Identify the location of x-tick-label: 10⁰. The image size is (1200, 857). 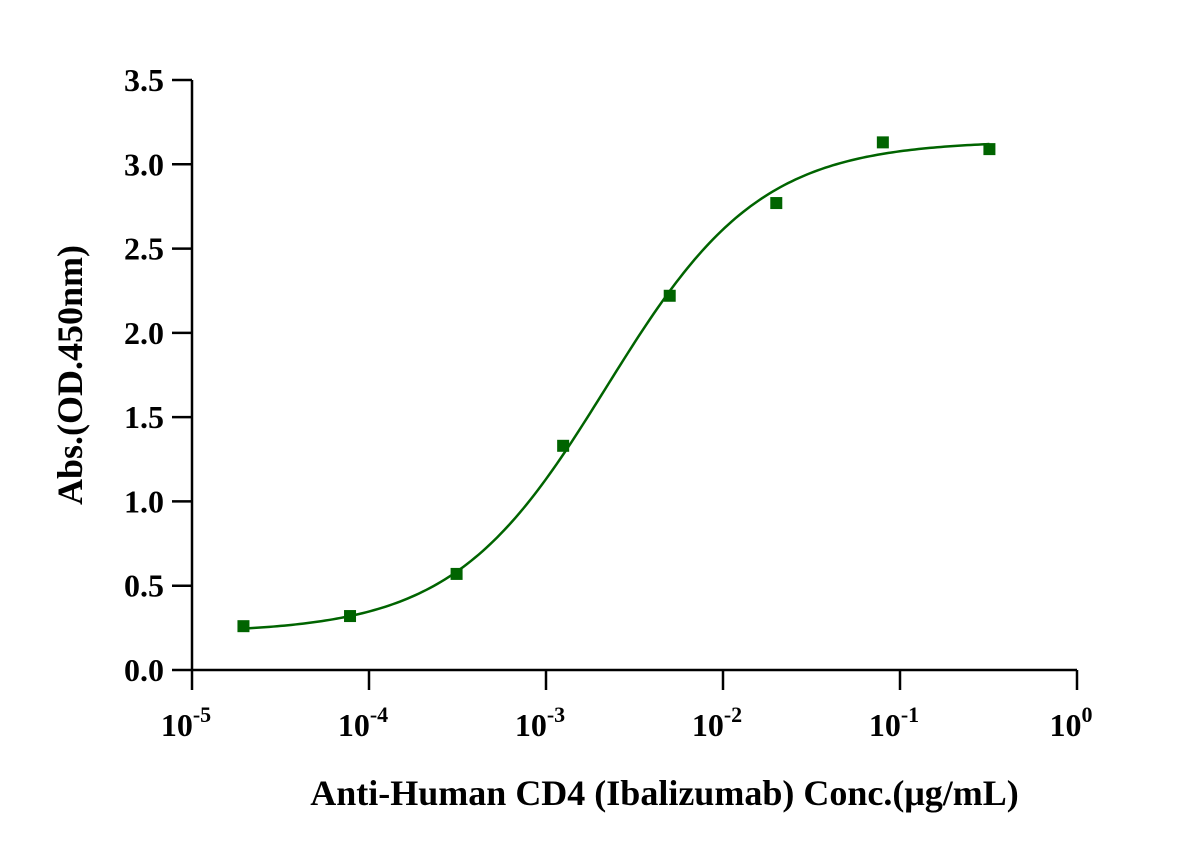
(1071, 722).